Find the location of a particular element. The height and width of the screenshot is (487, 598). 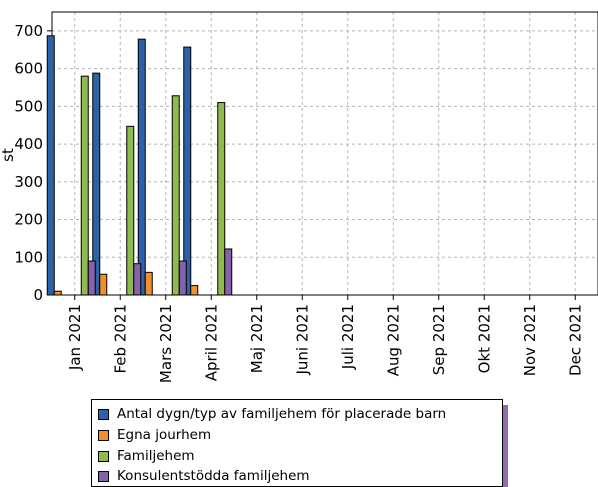

x-tick-label: Aug 2021 is located at coordinates (393, 340).